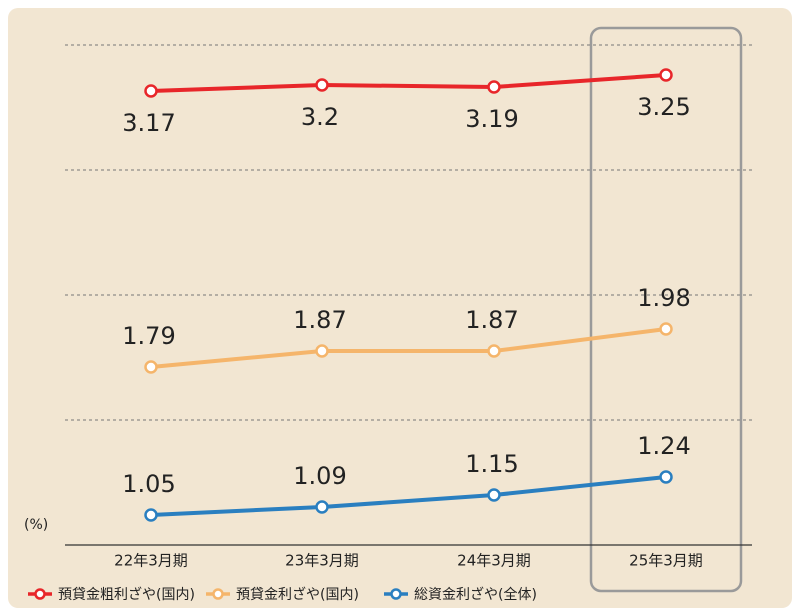 The image size is (792, 608). I want to click on data-label: 1.05, so click(148, 484).